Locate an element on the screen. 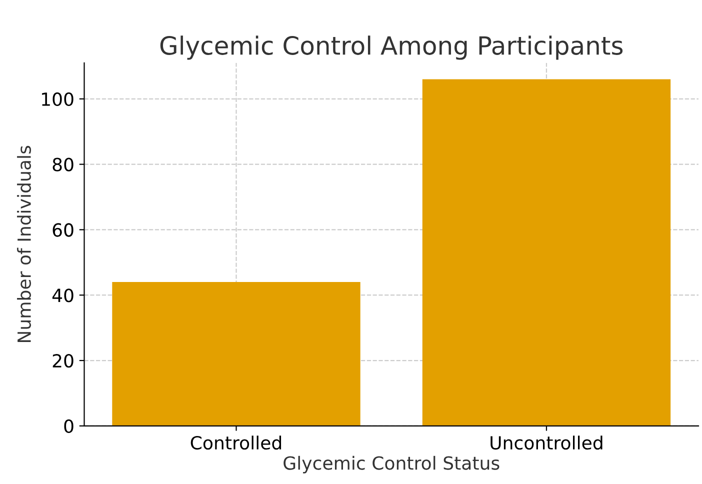  x-tick-label: Controlled is located at coordinates (236, 443).